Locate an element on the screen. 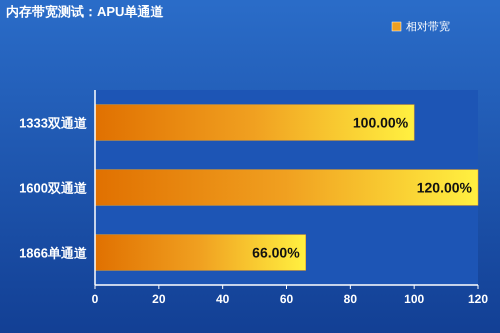 The width and height of the screenshot is (500, 333). x-tick-label: 100 is located at coordinates (414, 299).